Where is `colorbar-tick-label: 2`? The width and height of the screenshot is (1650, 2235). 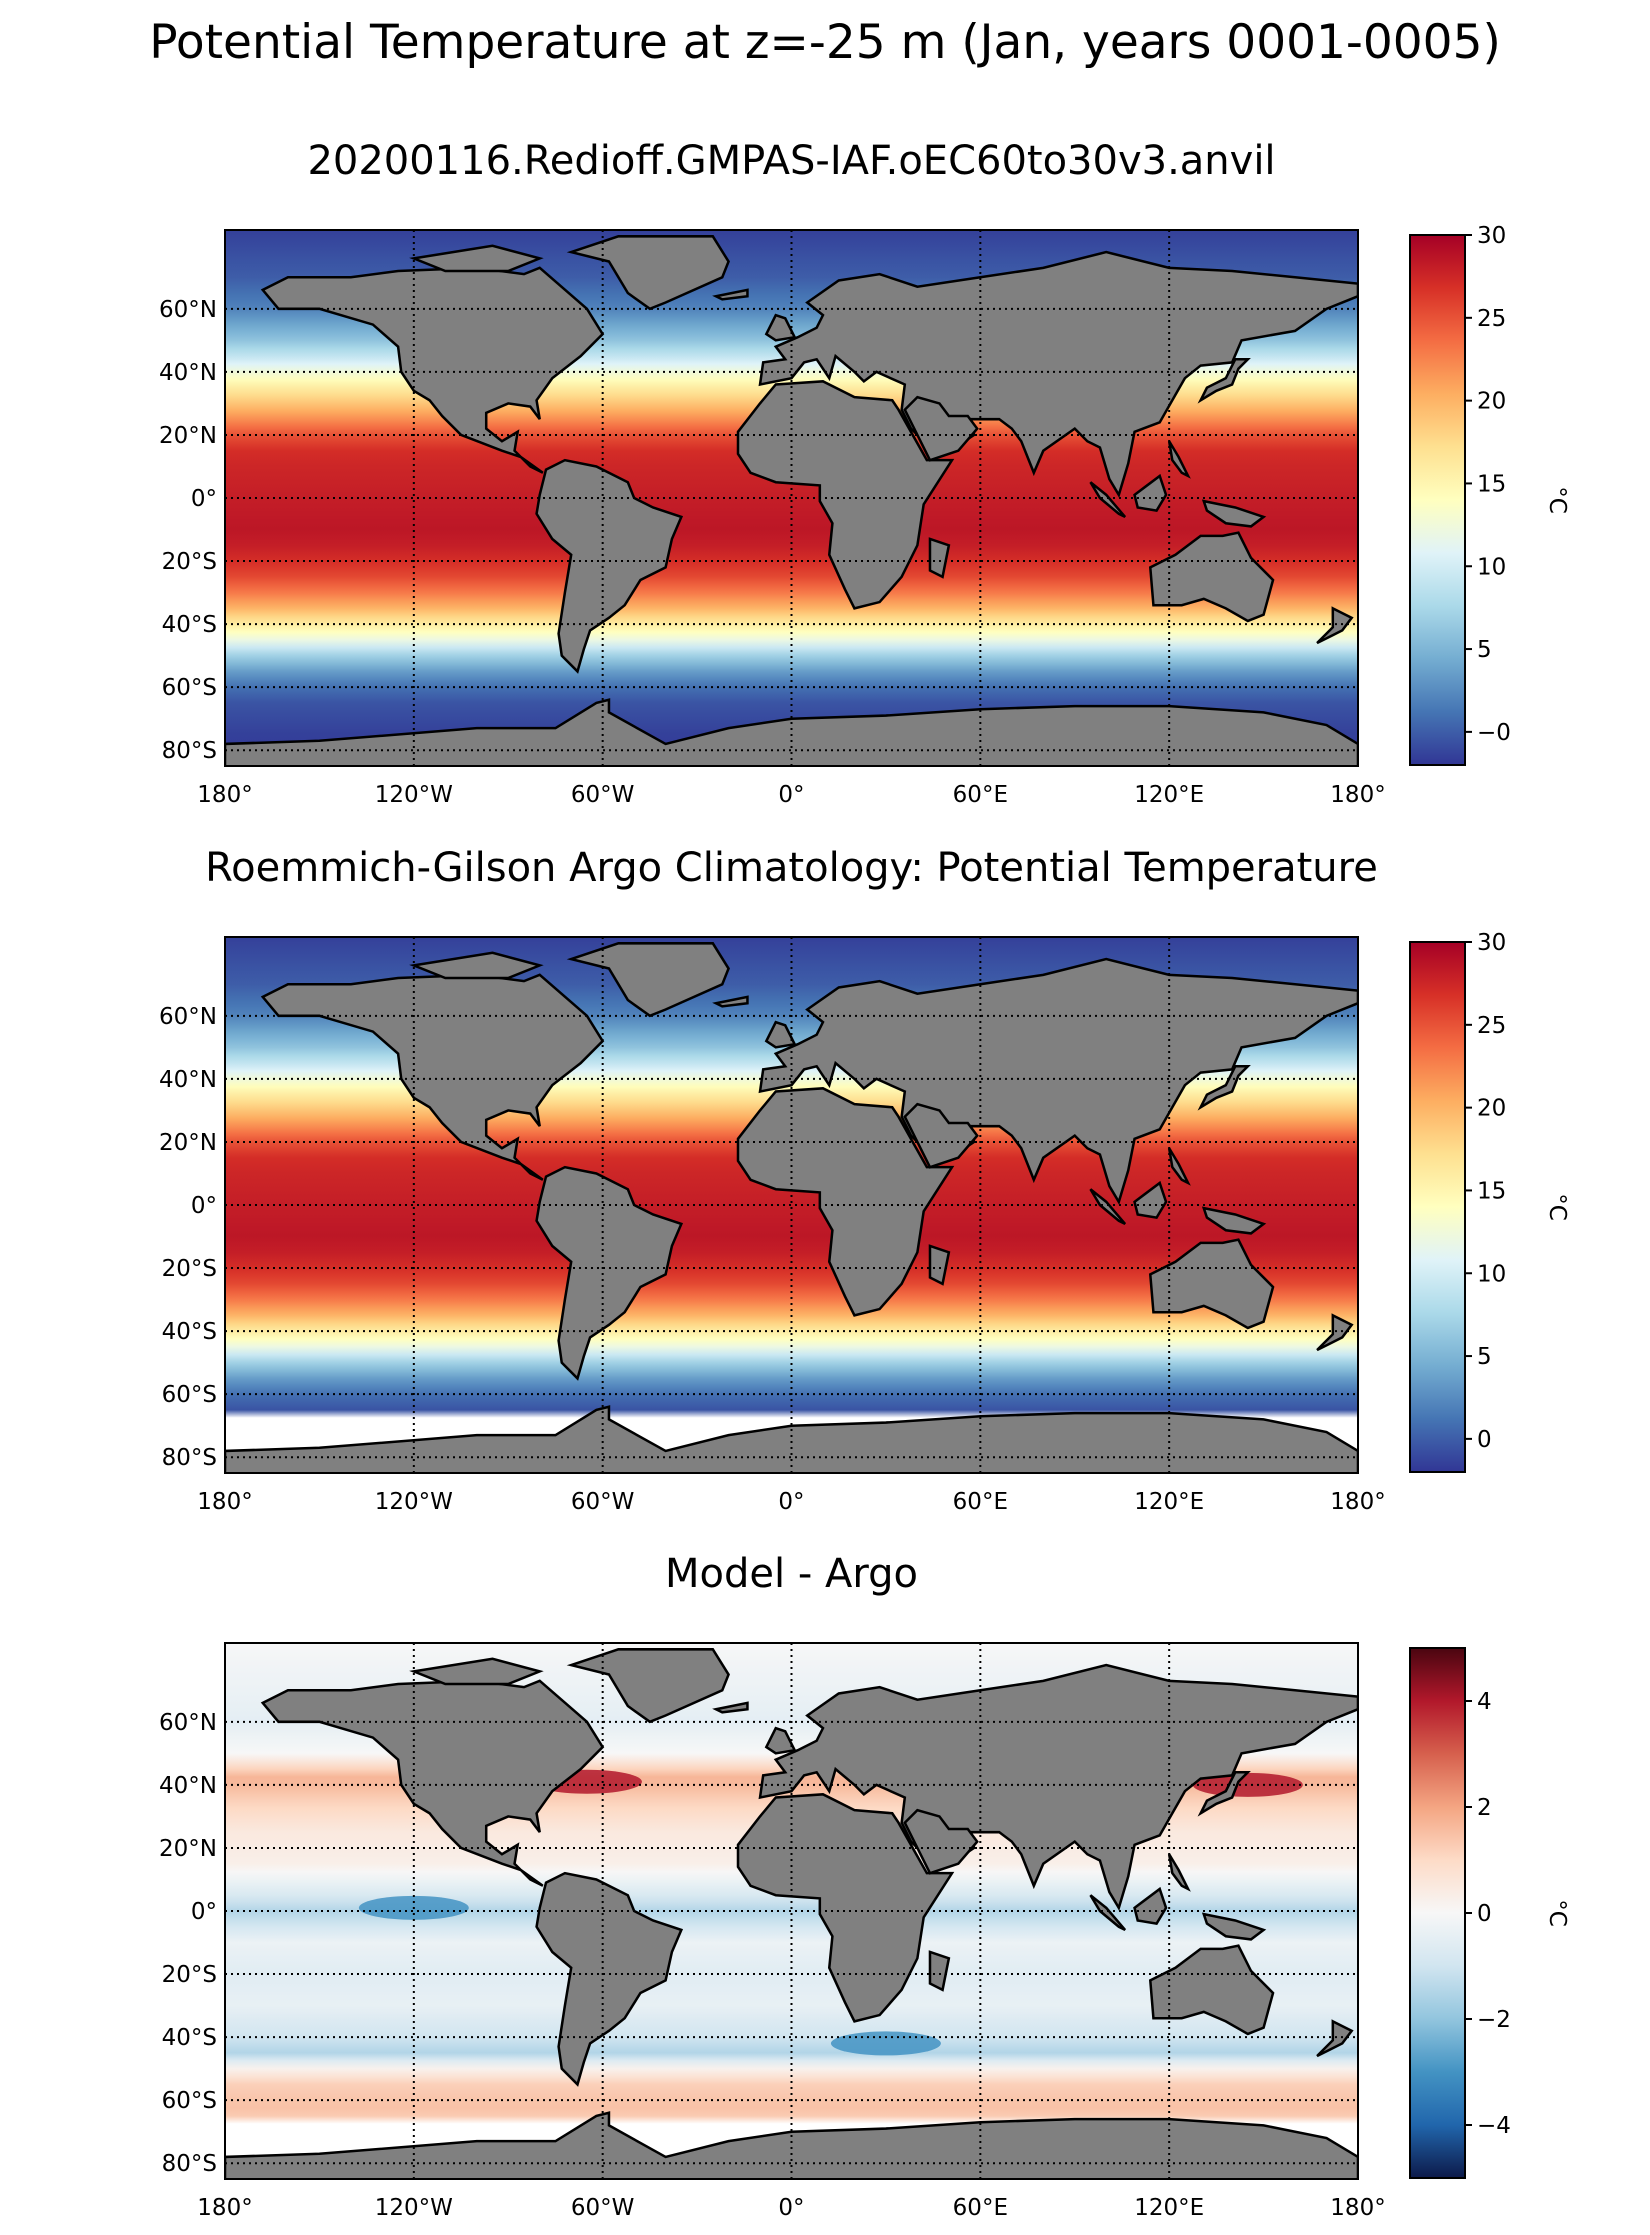 colorbar-tick-label: 2 is located at coordinates (1484, 1808).